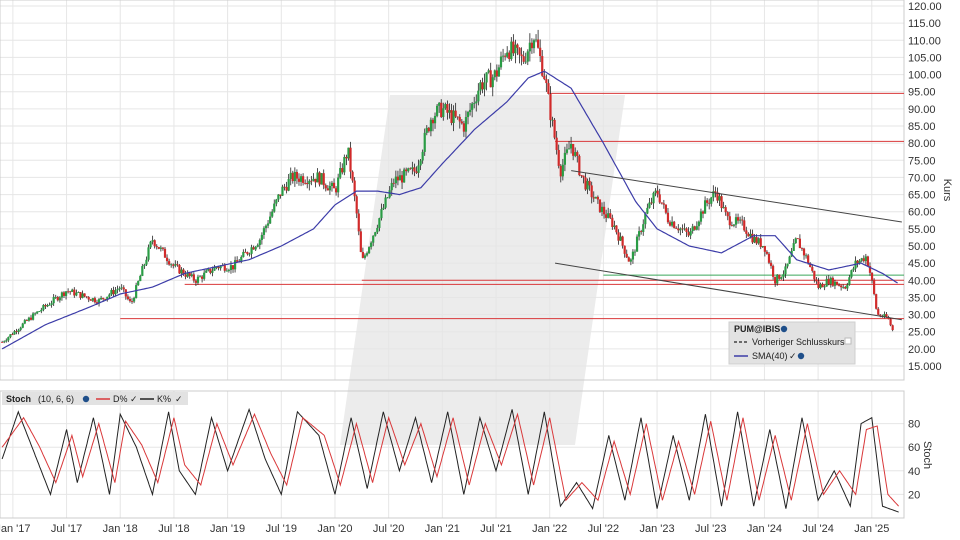 The width and height of the screenshot is (960, 540). What do you see at coordinates (925, 7) in the screenshot?
I see `price-tick-label: 120.00` at bounding box center [925, 7].